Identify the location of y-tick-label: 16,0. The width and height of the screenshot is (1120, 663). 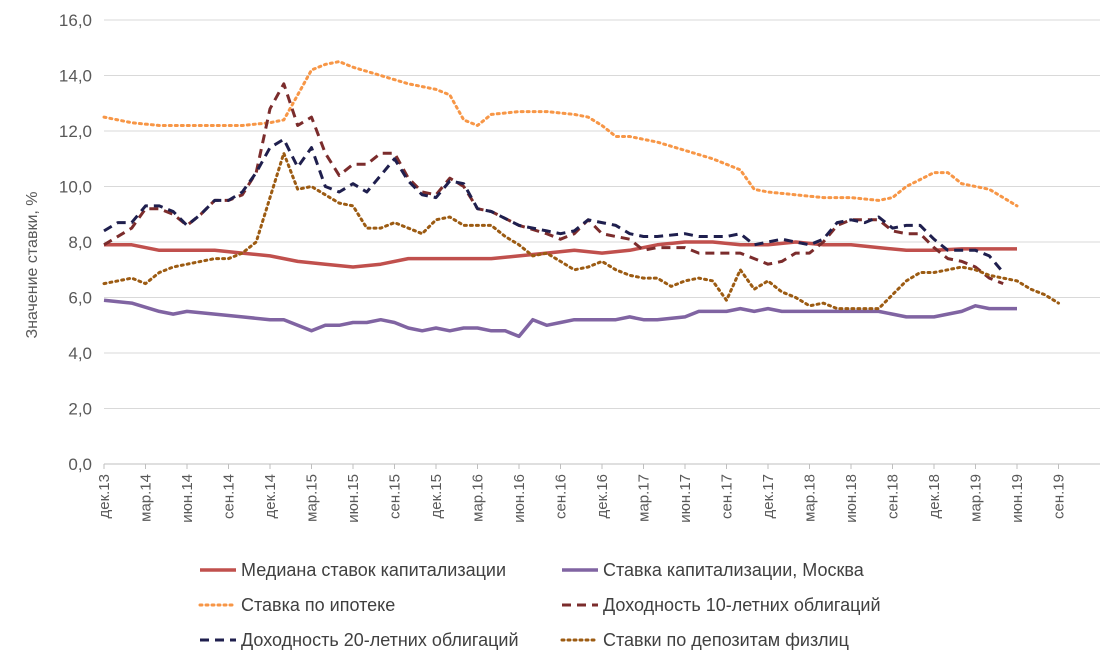
(75, 20).